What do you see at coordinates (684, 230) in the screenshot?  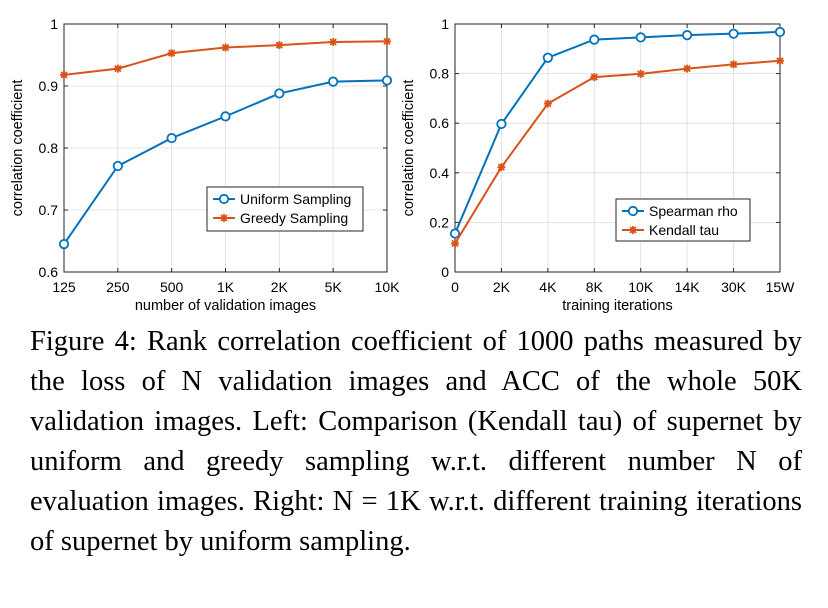 I see `legend-label: Kendall tau` at bounding box center [684, 230].